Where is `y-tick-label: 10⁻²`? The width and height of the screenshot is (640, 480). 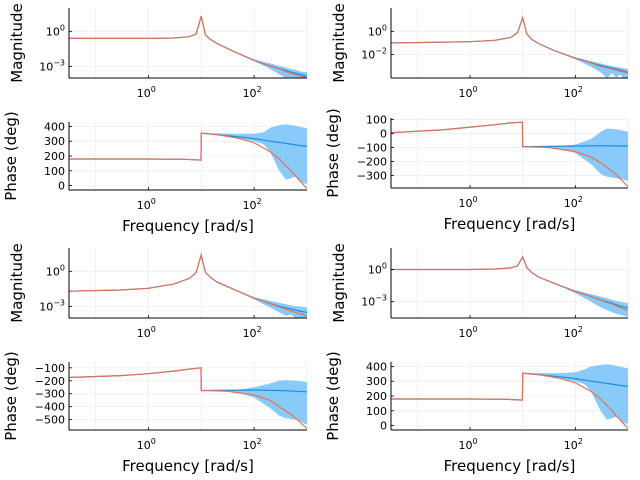 y-tick-label: 10⁻² is located at coordinates (374, 54).